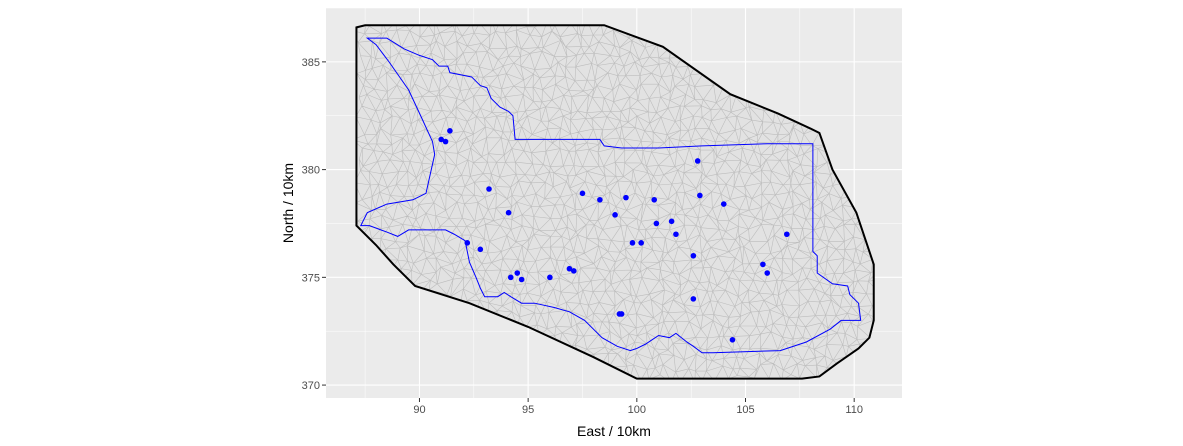  Describe the element at coordinates (311, 63) in the screenshot. I see `y-tick-label: 385` at that location.